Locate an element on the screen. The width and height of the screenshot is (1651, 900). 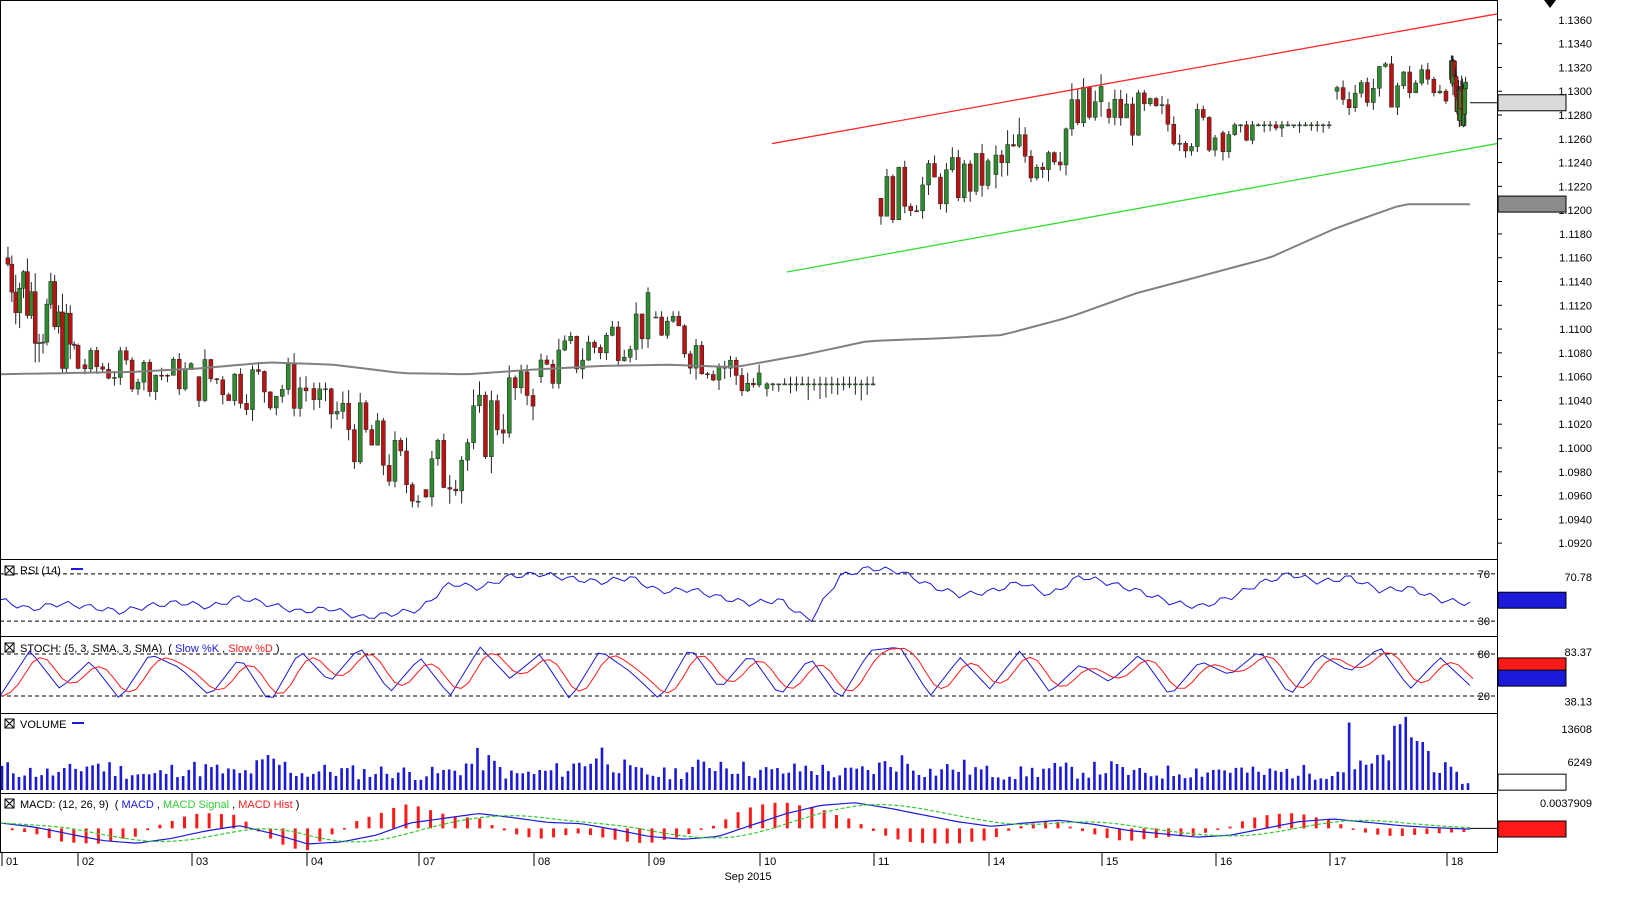
sma-tag-group is located at coordinates (1532, 204).